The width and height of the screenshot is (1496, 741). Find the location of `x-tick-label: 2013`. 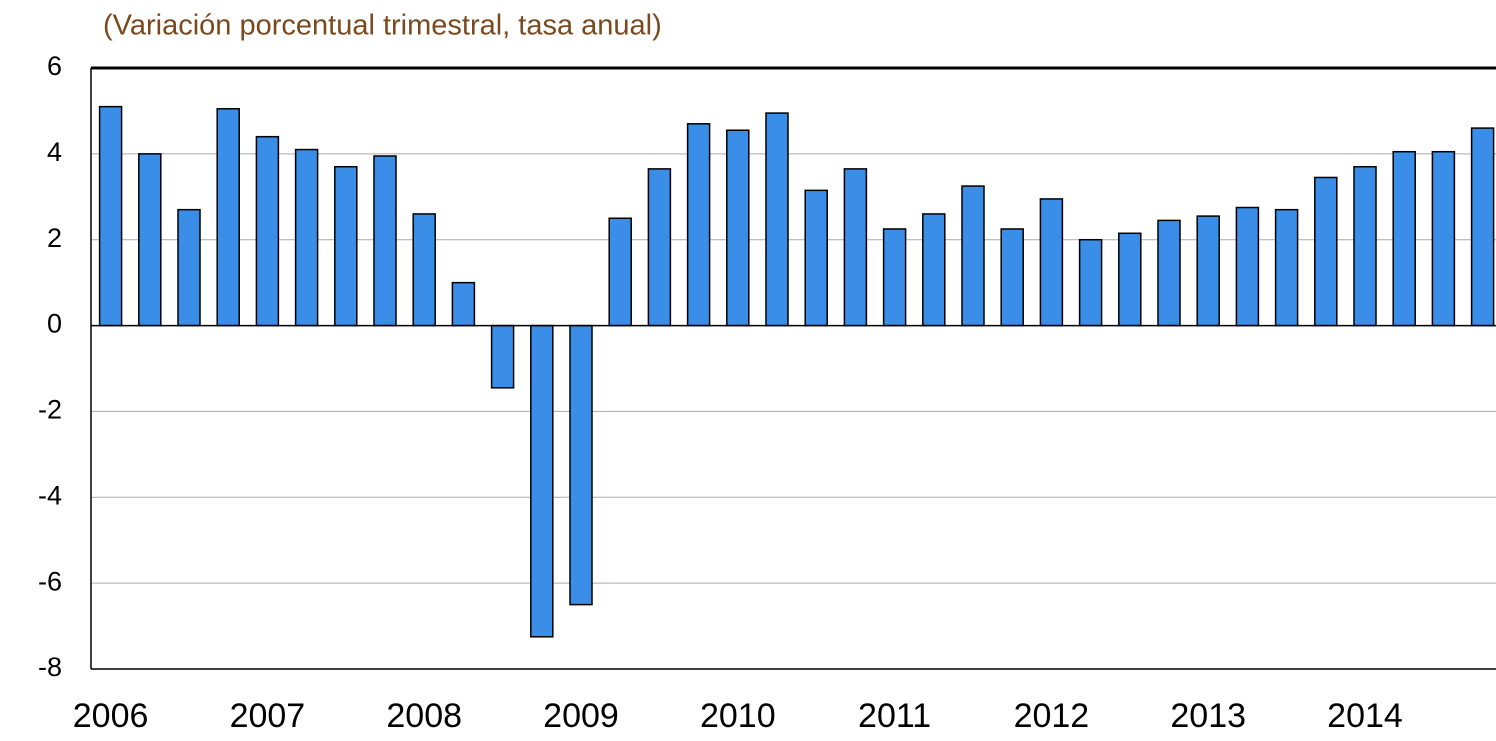

x-tick-label: 2013 is located at coordinates (1208, 716).